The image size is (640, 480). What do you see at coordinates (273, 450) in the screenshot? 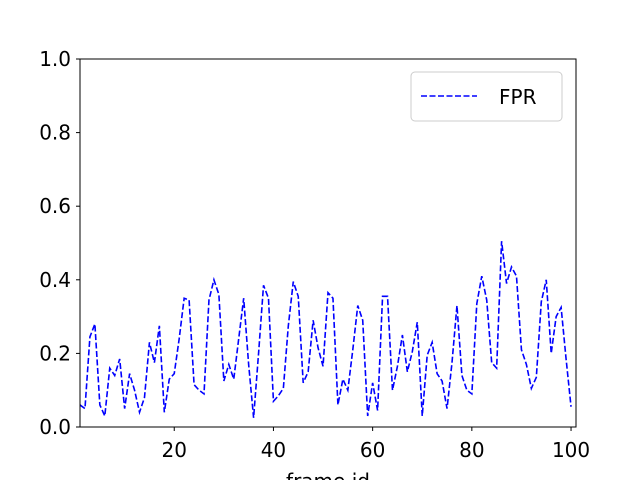
I see `x-tick-label: 40` at bounding box center [273, 450].